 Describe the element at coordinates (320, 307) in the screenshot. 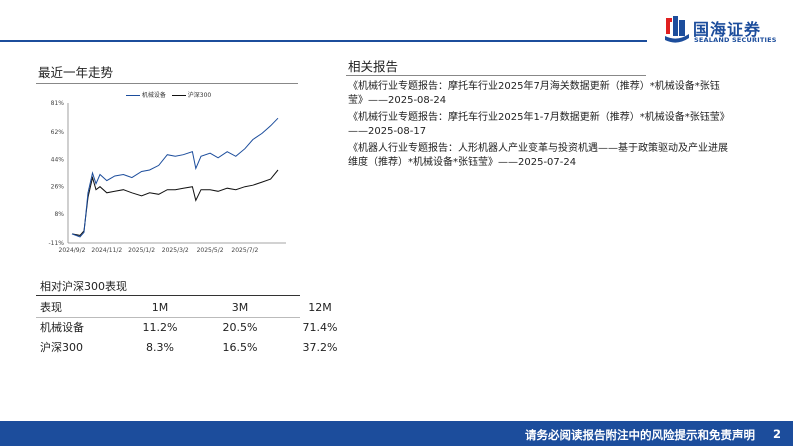

I see `perf-header-12m: 12M` at that location.